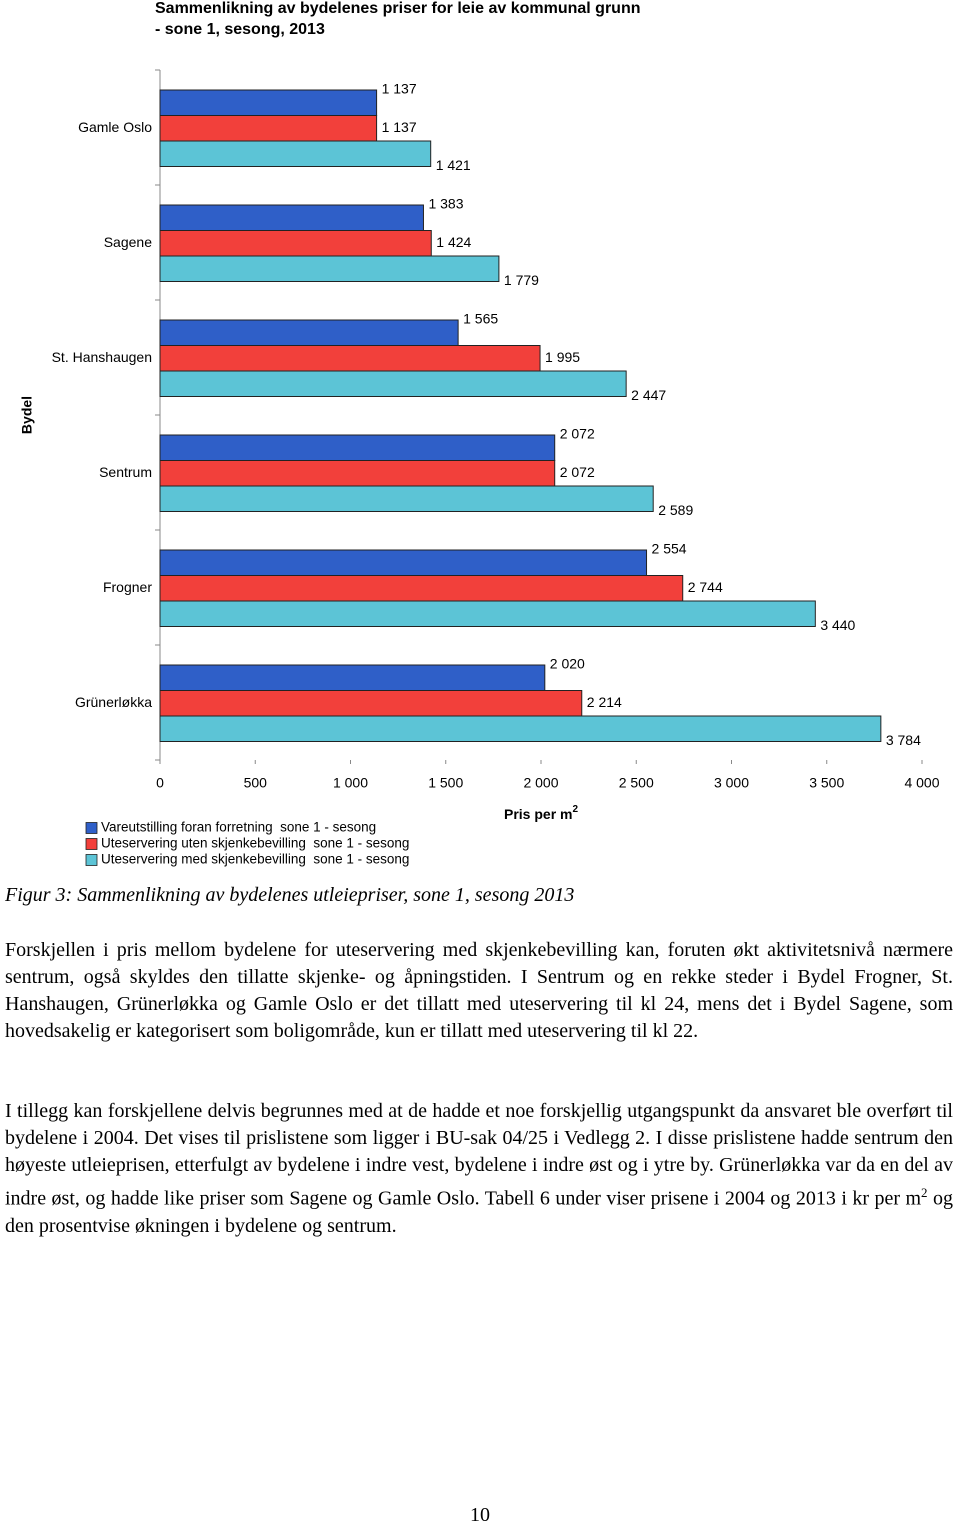 This screenshot has width=960, height=1529. I want to click on x-axis-title: Pris per m2, so click(541, 813).